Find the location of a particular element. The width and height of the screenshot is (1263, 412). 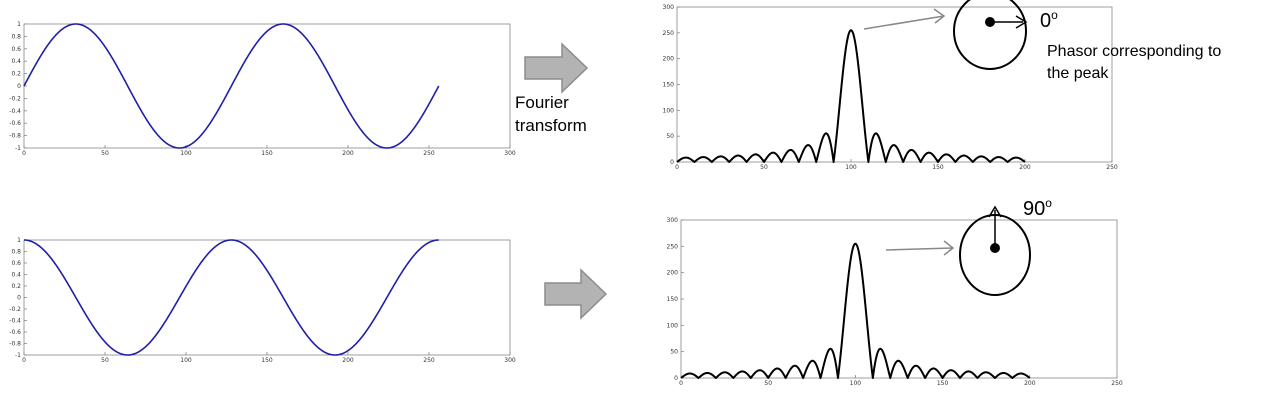

spectrum-top-chart: 0 50 100 150 200 250 0 50 100 150 200 250 300 is located at coordinates (890, 87).